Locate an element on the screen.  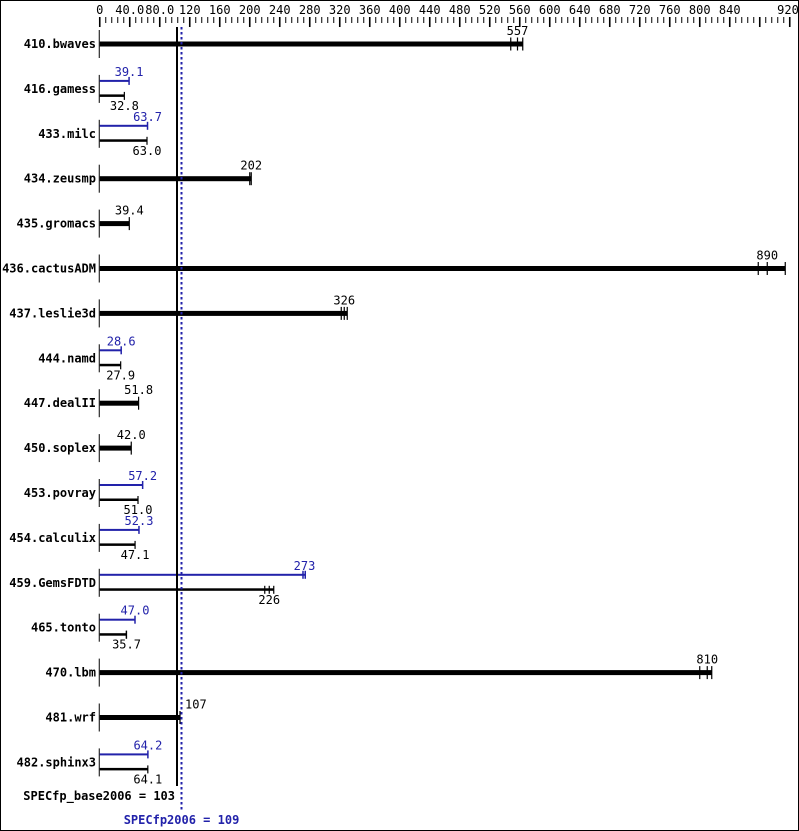
benchmark-label: 434.zeusmp is located at coordinates (60, 179).